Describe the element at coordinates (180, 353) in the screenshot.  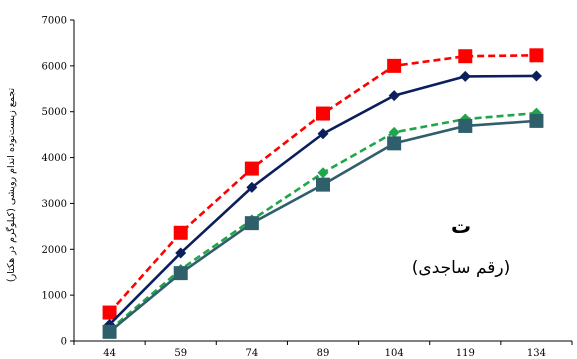
I see `x-tick-label: 59` at that location.